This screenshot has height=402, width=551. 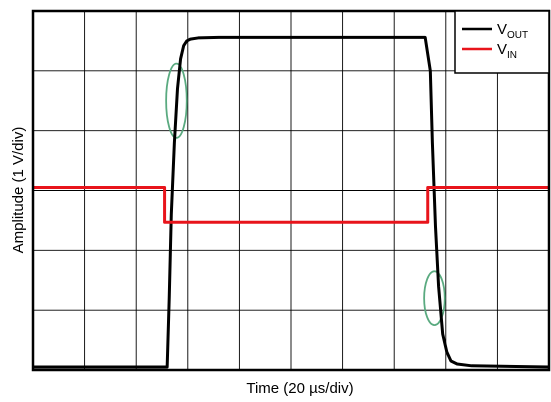 What do you see at coordinates (502, 29) in the screenshot?
I see `legend-label-vout-main: V` at bounding box center [502, 29].